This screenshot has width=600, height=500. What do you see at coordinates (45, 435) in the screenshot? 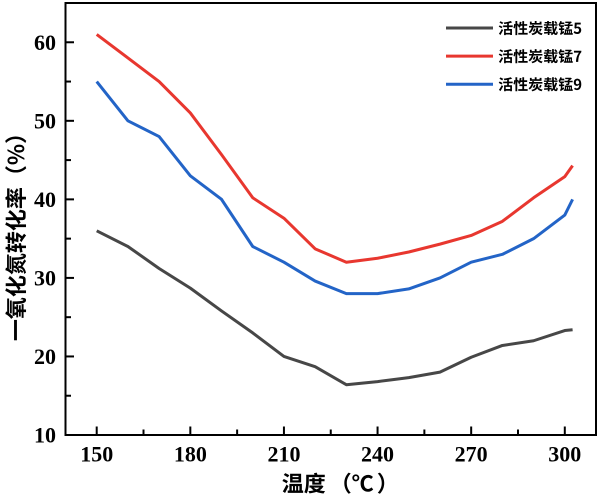
I see `y-tick-label-10: 10` at bounding box center [45, 435].